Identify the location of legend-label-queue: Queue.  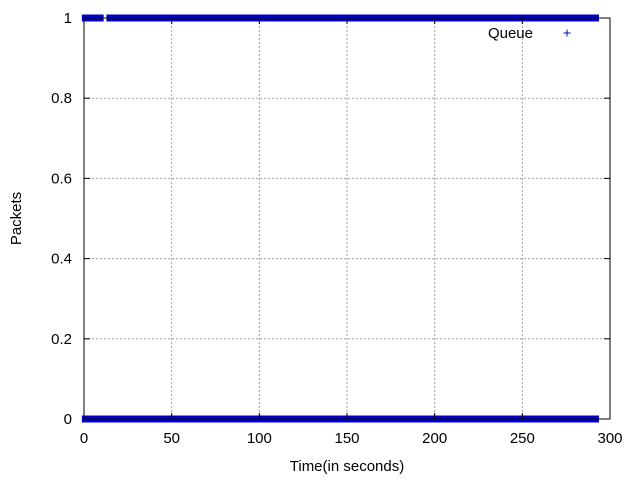
(510, 33).